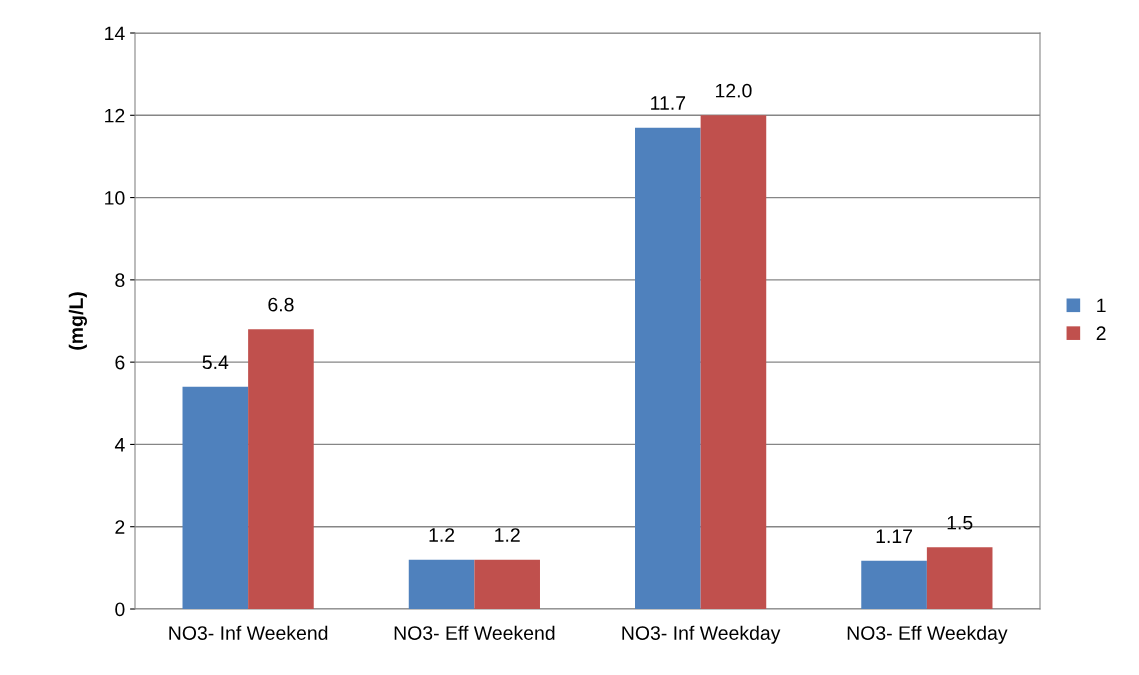 The height and width of the screenshot is (675, 1139). I want to click on y-tick-label: 14, so click(115, 33).